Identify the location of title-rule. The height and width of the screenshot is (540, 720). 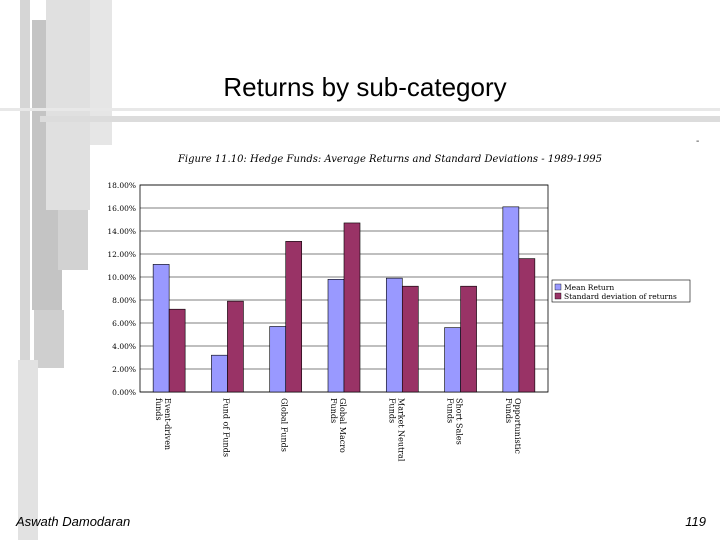
(360, 109).